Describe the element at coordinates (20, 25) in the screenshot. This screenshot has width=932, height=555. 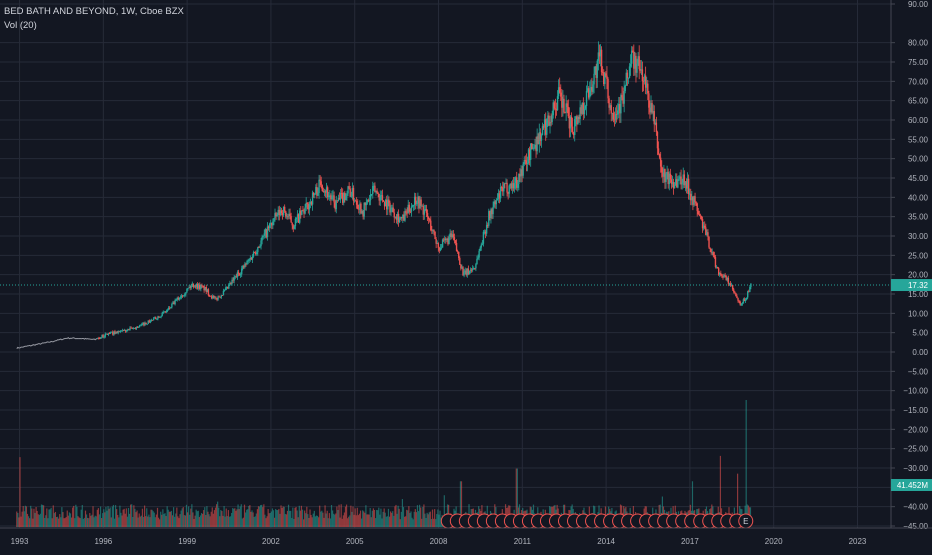
I see `volume-indicator-label: Vol (20)` at that location.